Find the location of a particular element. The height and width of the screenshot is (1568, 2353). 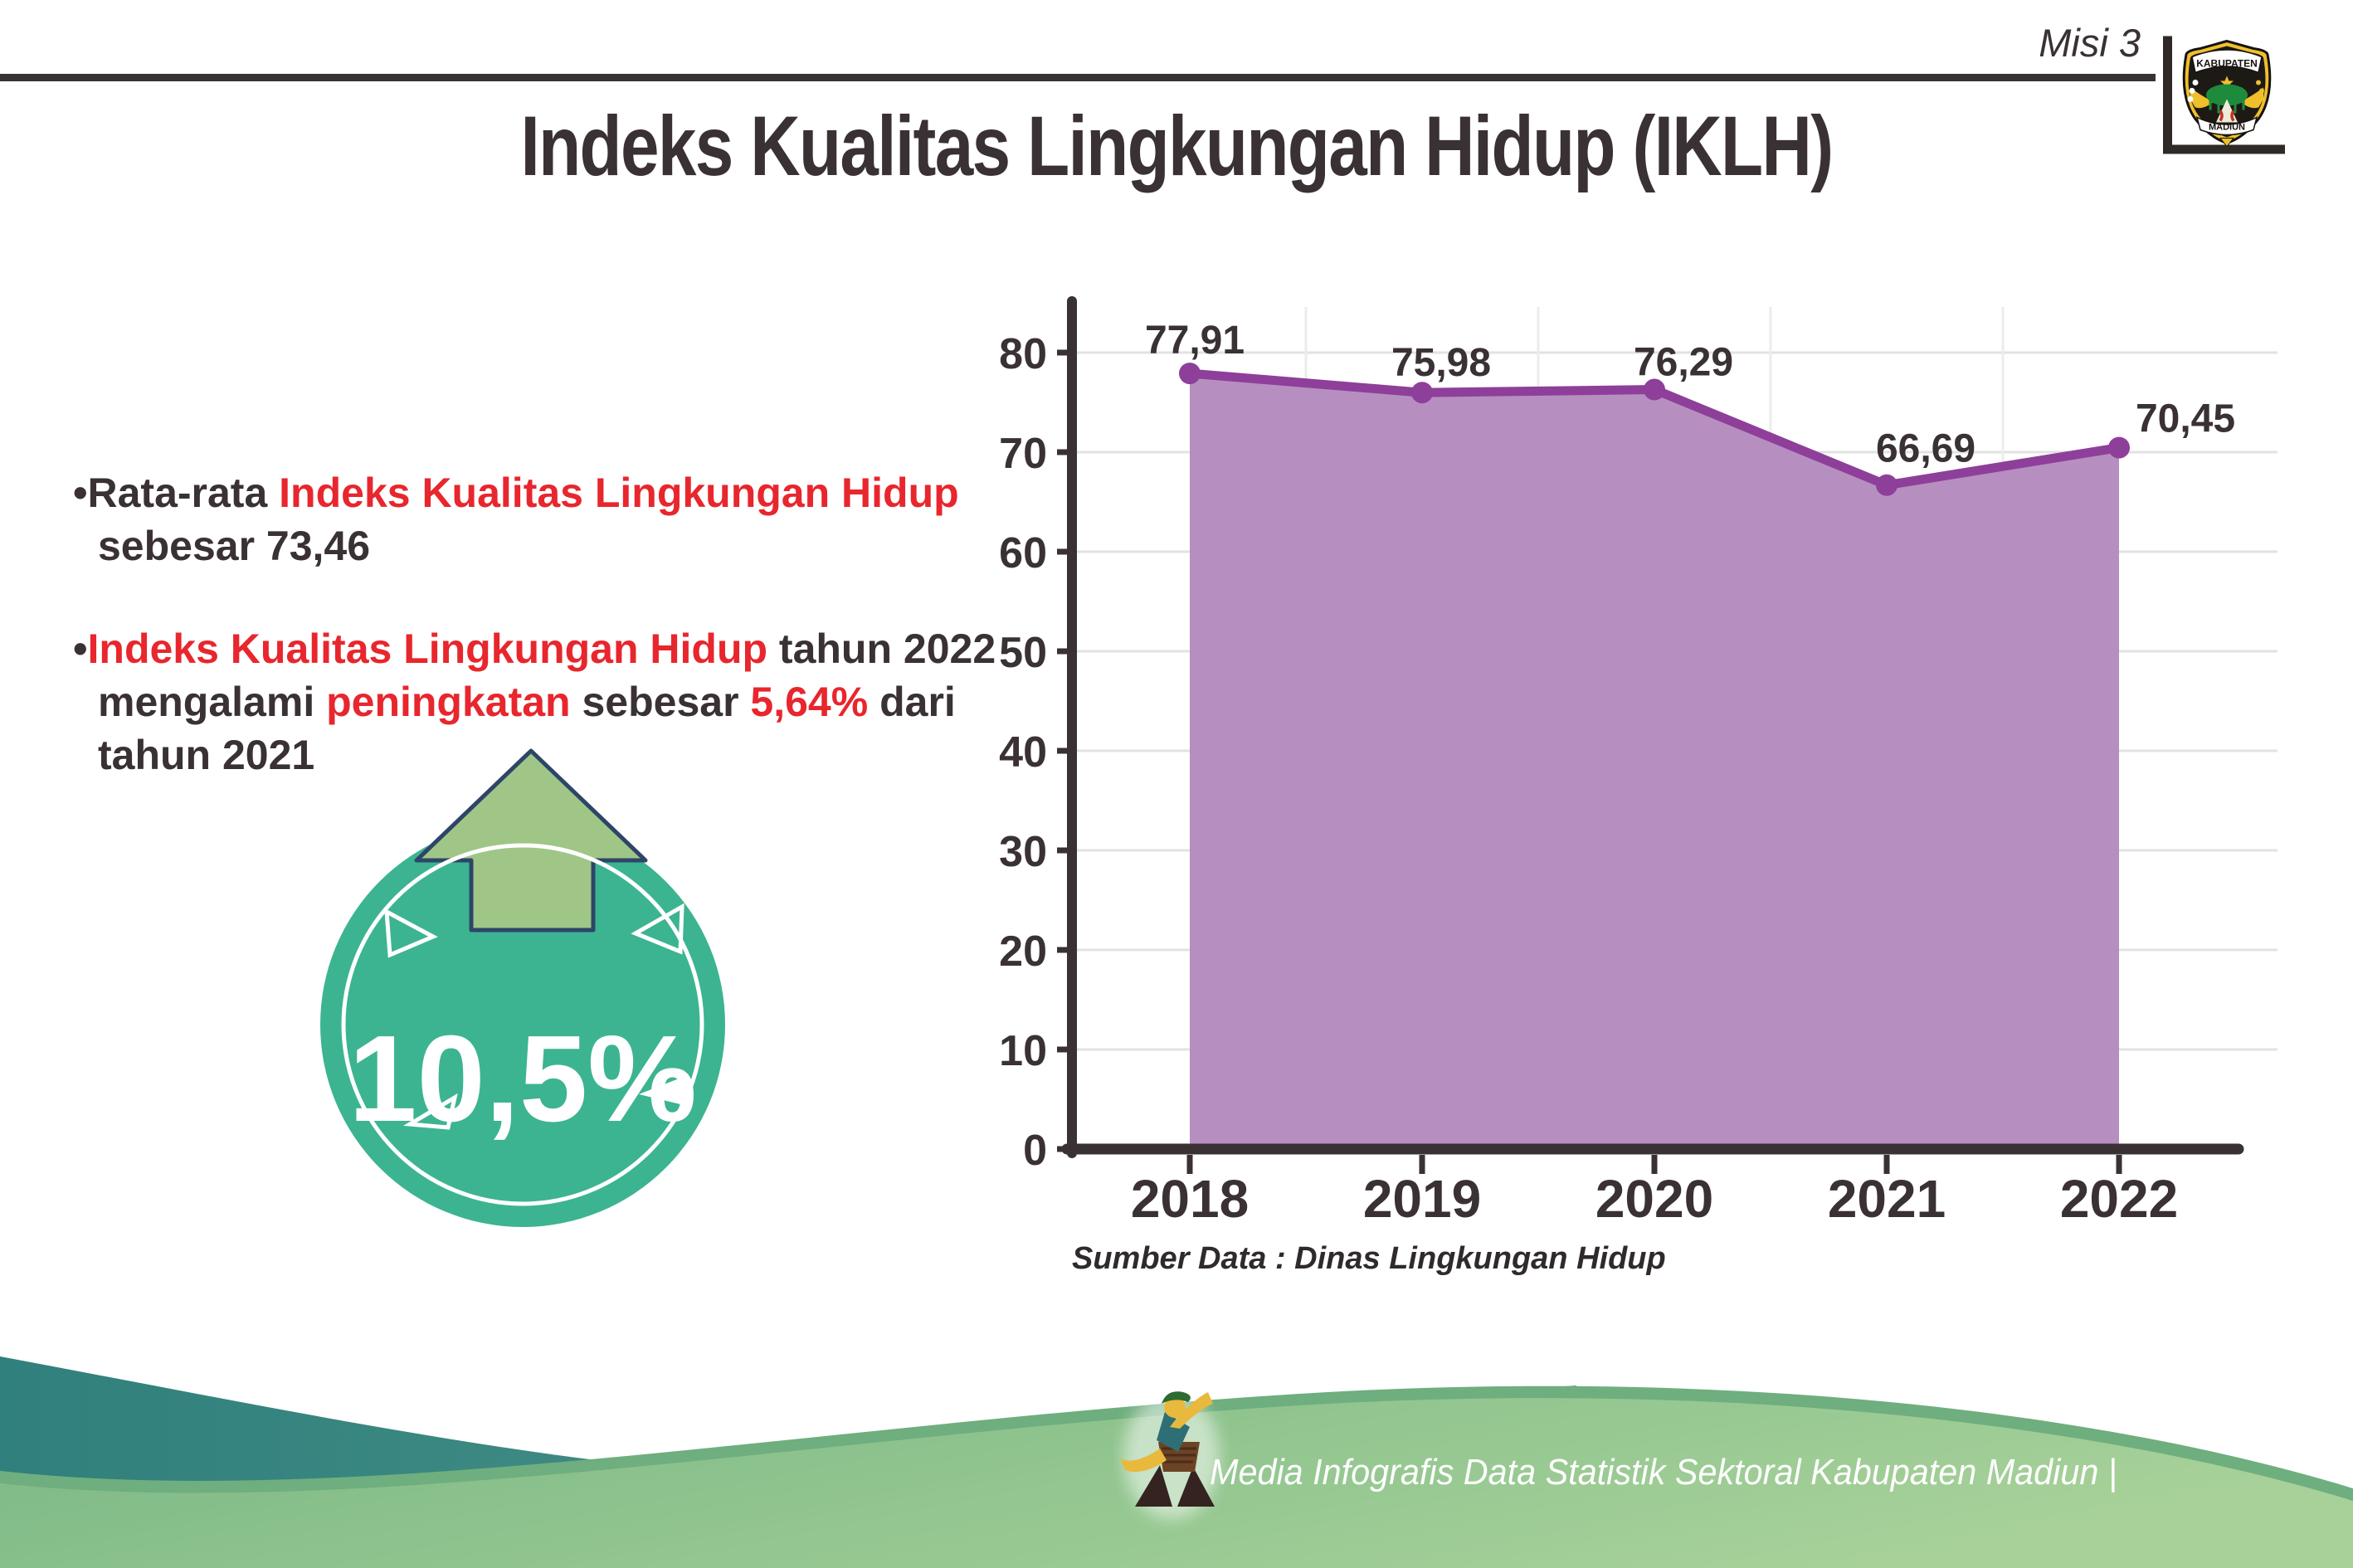

sparkle-triangle-sw is located at coordinates (430, 1111).